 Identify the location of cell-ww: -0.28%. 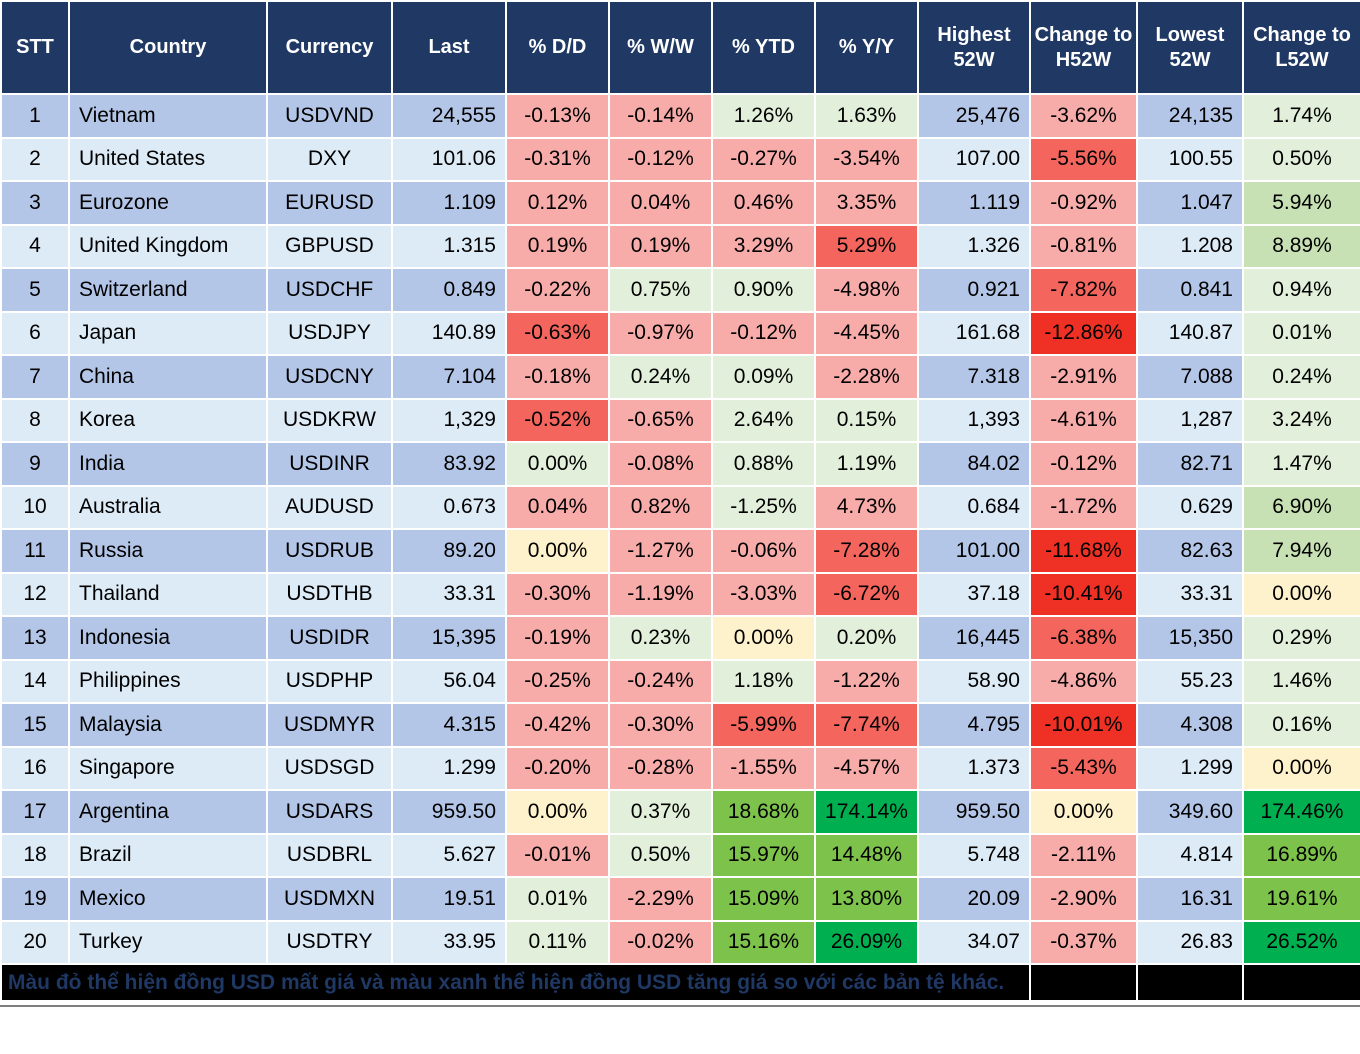
(660, 768).